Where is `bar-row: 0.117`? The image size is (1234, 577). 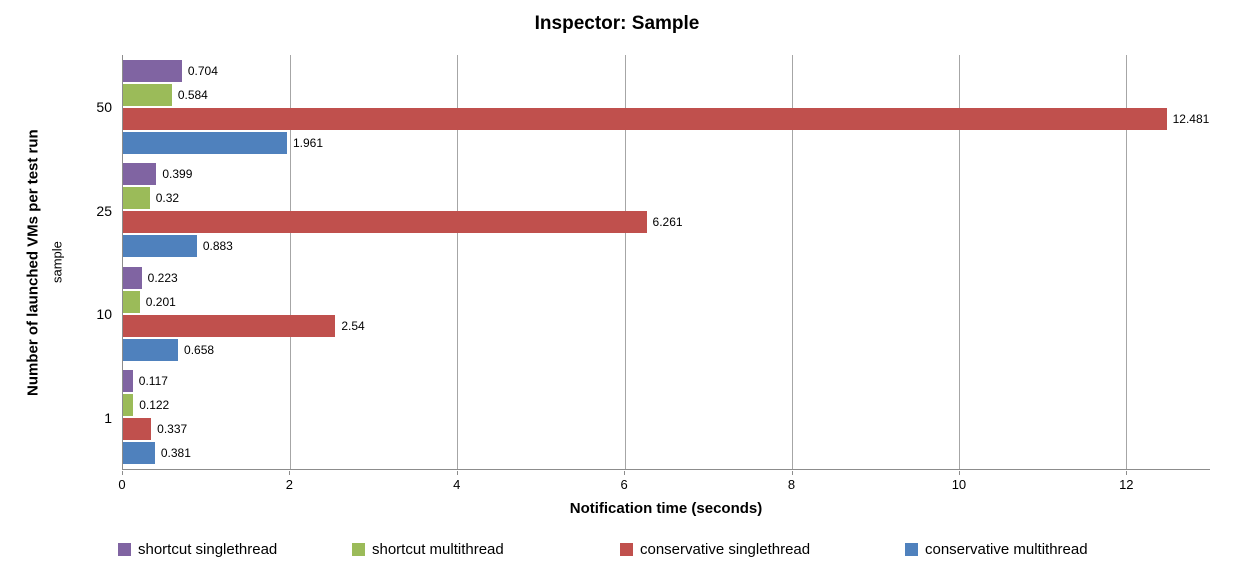
bar-row: 0.117 is located at coordinates (666, 381).